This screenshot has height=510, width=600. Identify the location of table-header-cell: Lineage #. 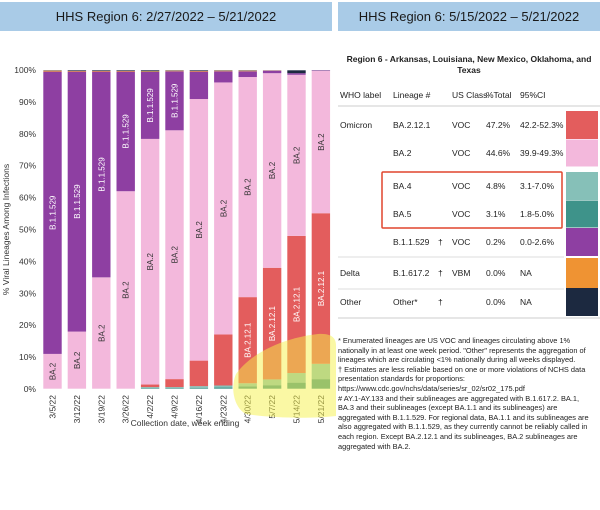
(412, 95).